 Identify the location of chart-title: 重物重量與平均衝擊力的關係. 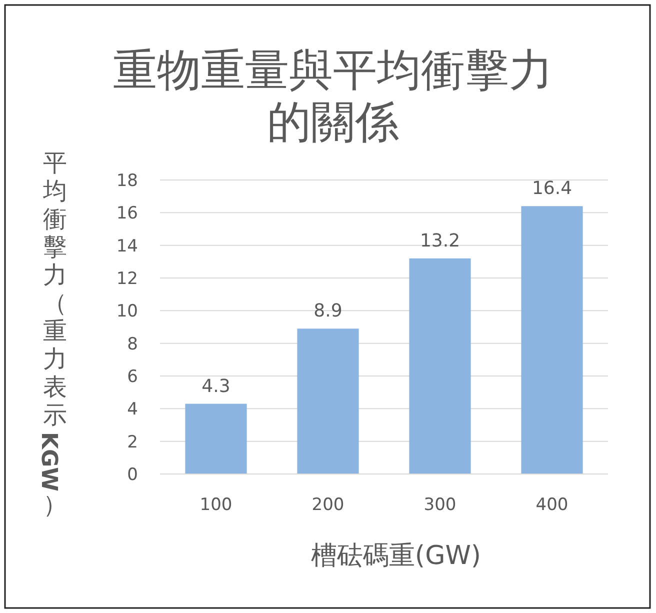
(333, 96).